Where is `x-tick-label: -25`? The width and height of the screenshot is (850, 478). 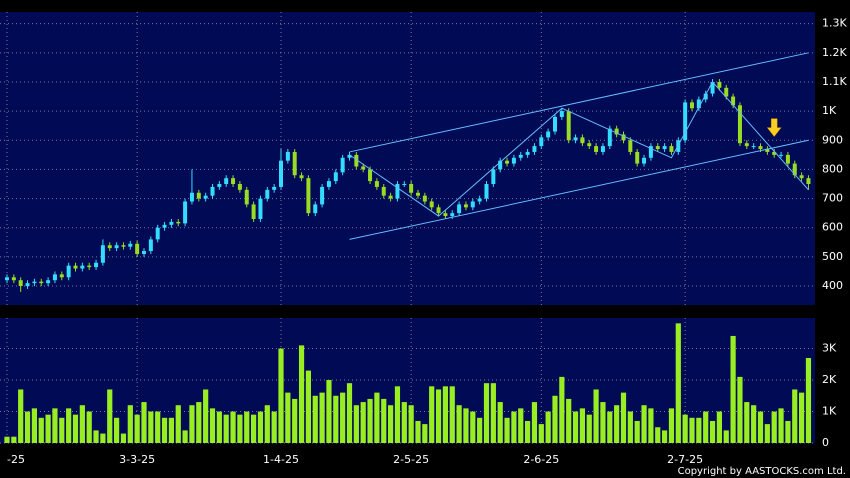 x-tick-label: -25 is located at coordinates (16, 459).